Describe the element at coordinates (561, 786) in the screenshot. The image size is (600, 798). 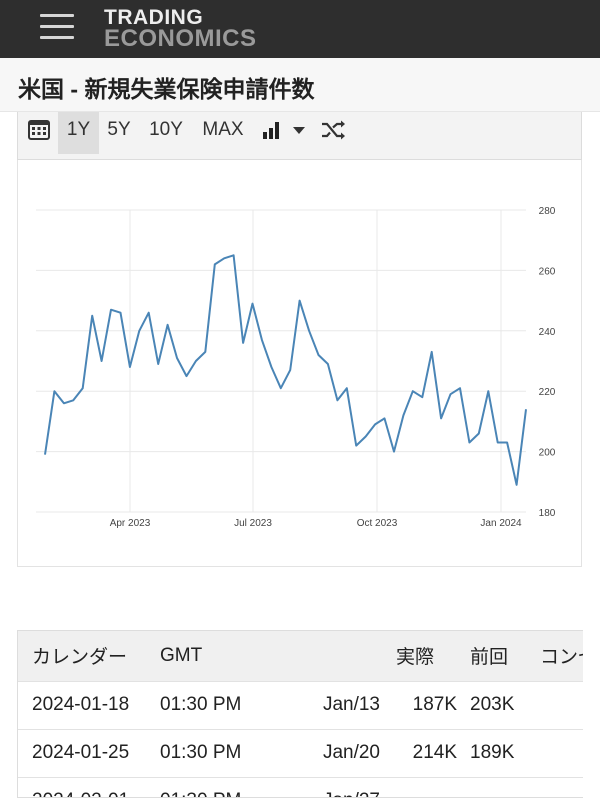
I see `cell-consensus` at that location.